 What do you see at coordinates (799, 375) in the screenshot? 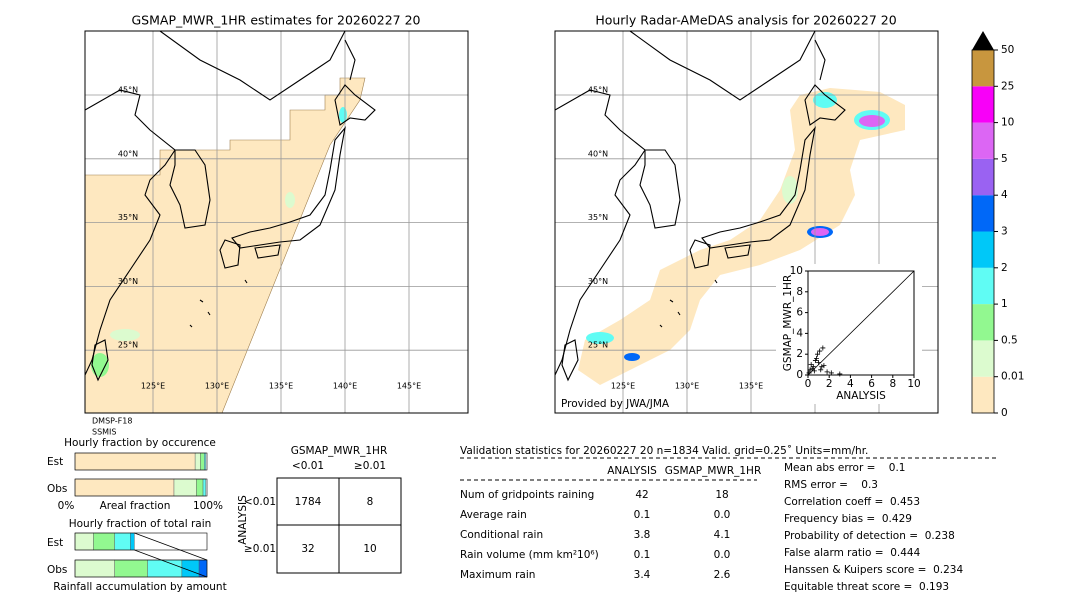
I see `y-tick-label: 0` at bounding box center [799, 375].